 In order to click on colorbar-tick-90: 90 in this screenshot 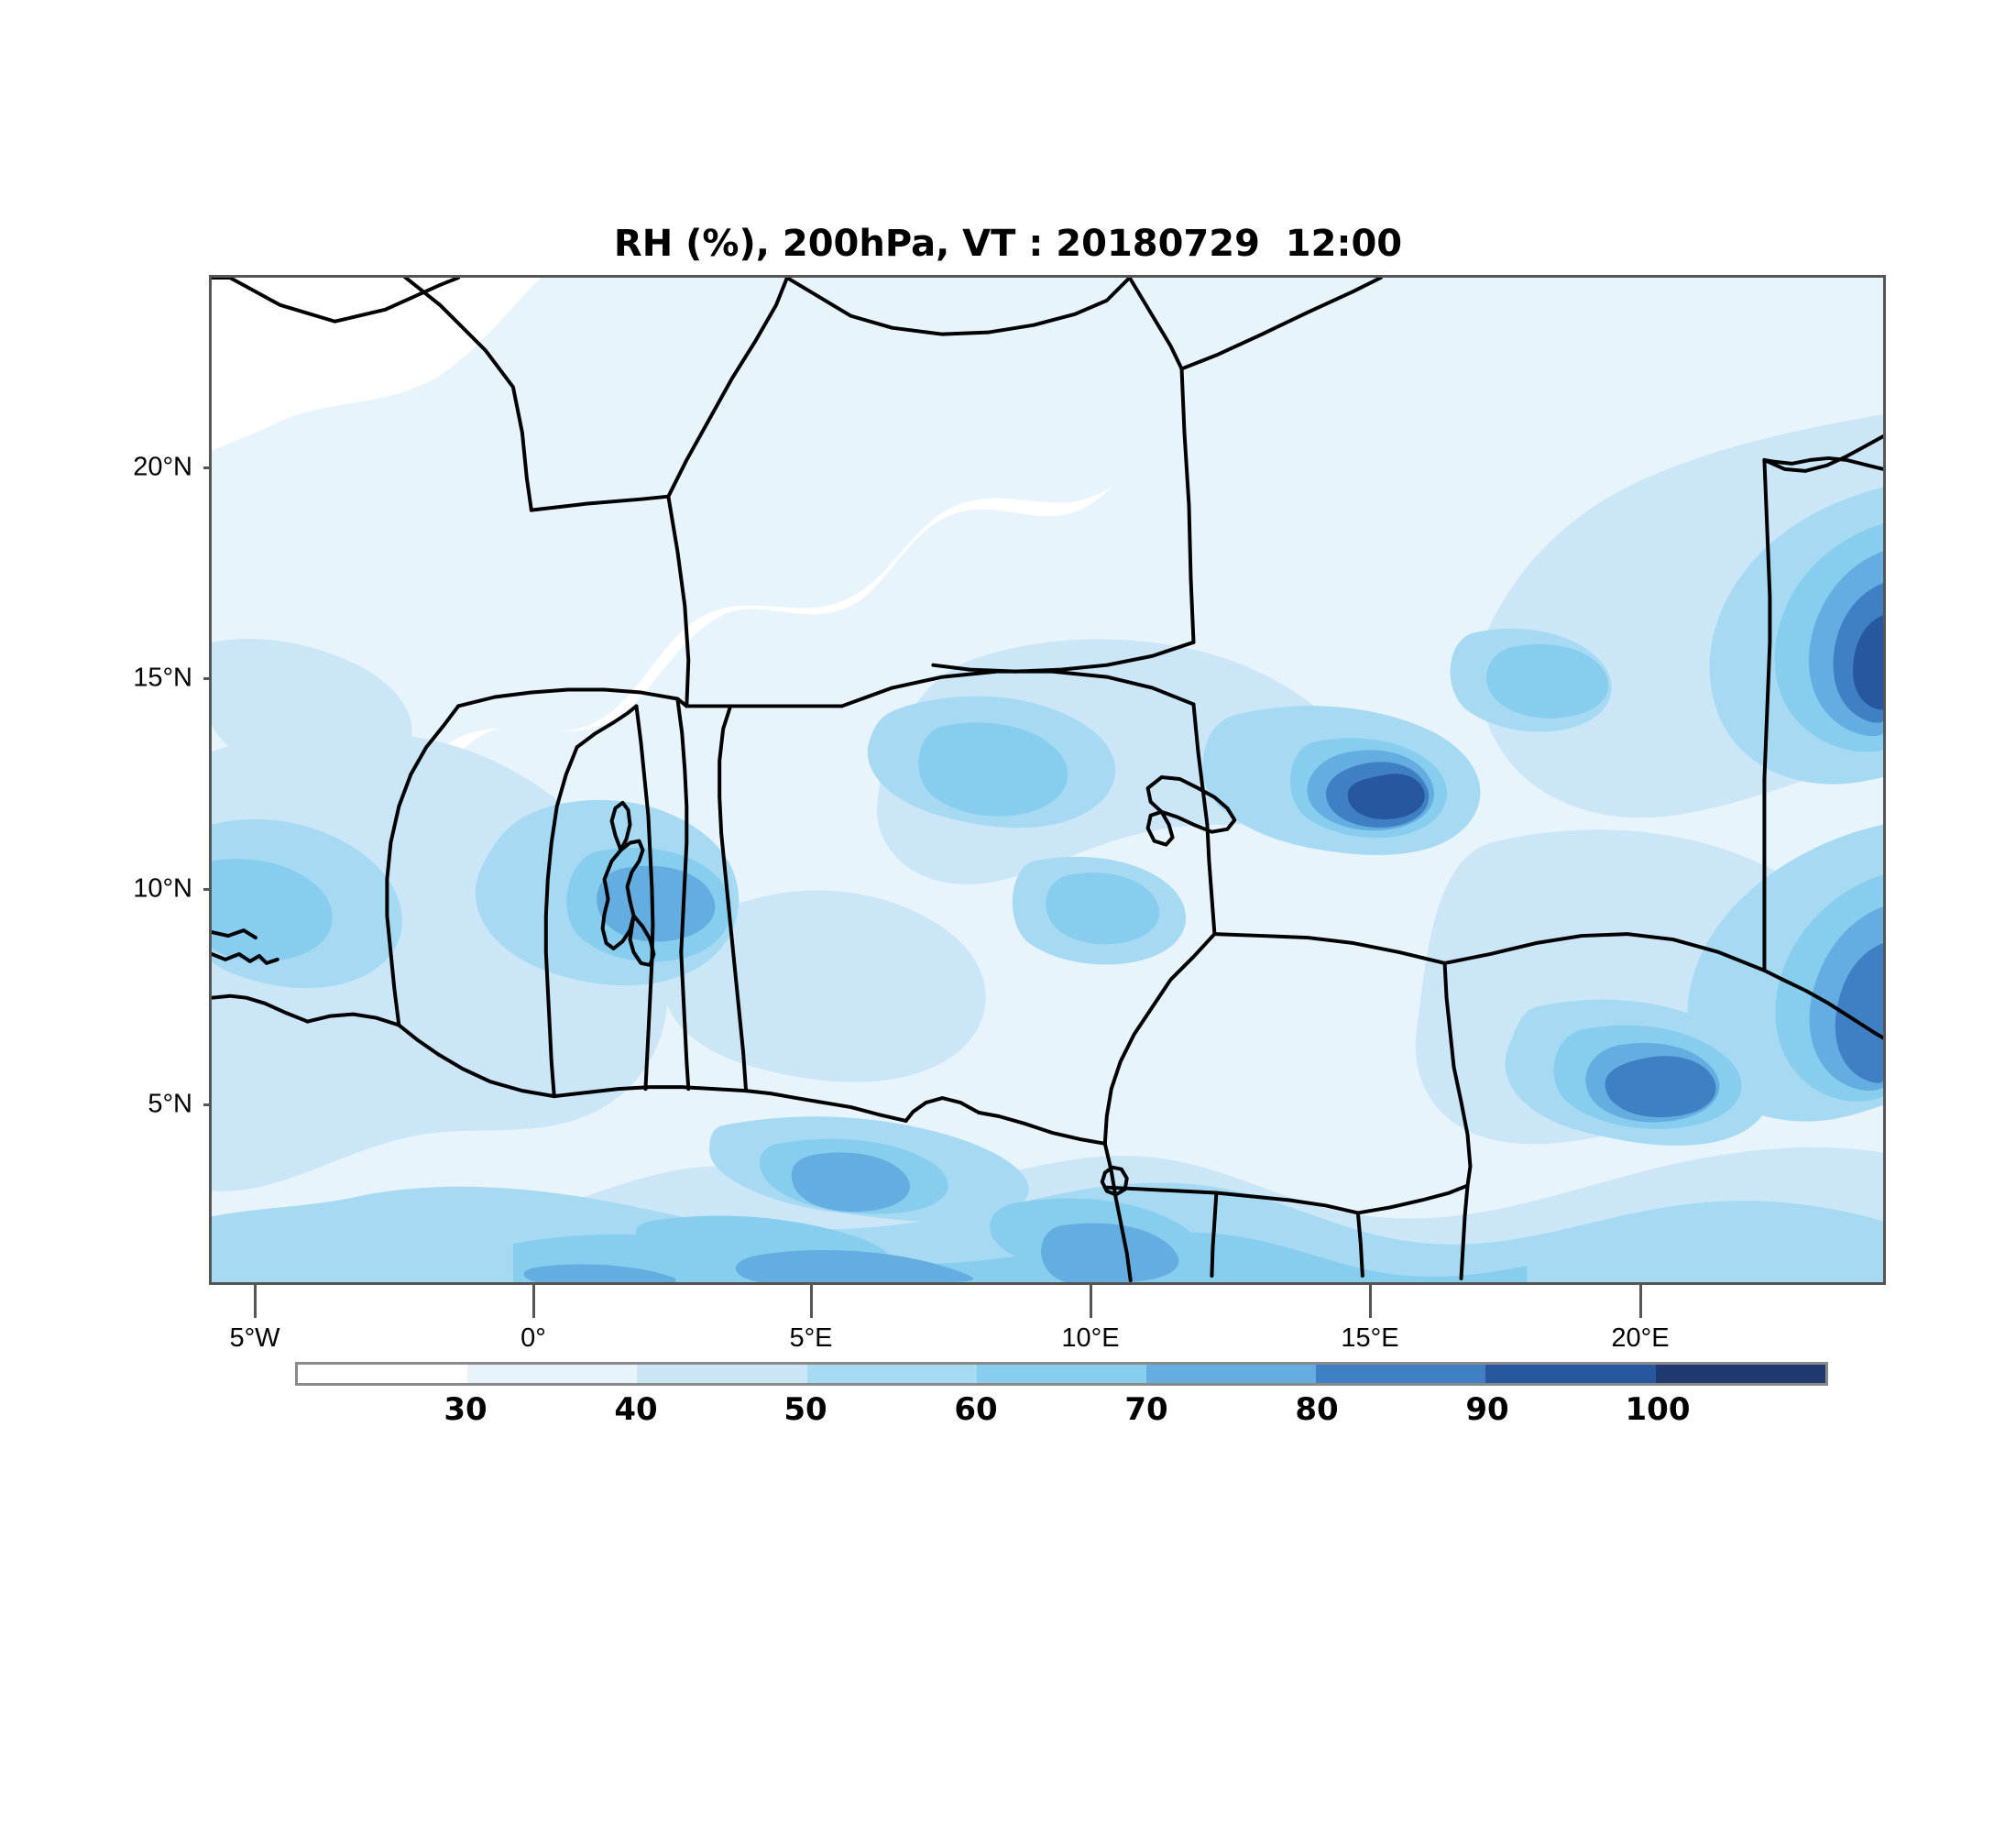, I will do `click(1487, 1409)`.